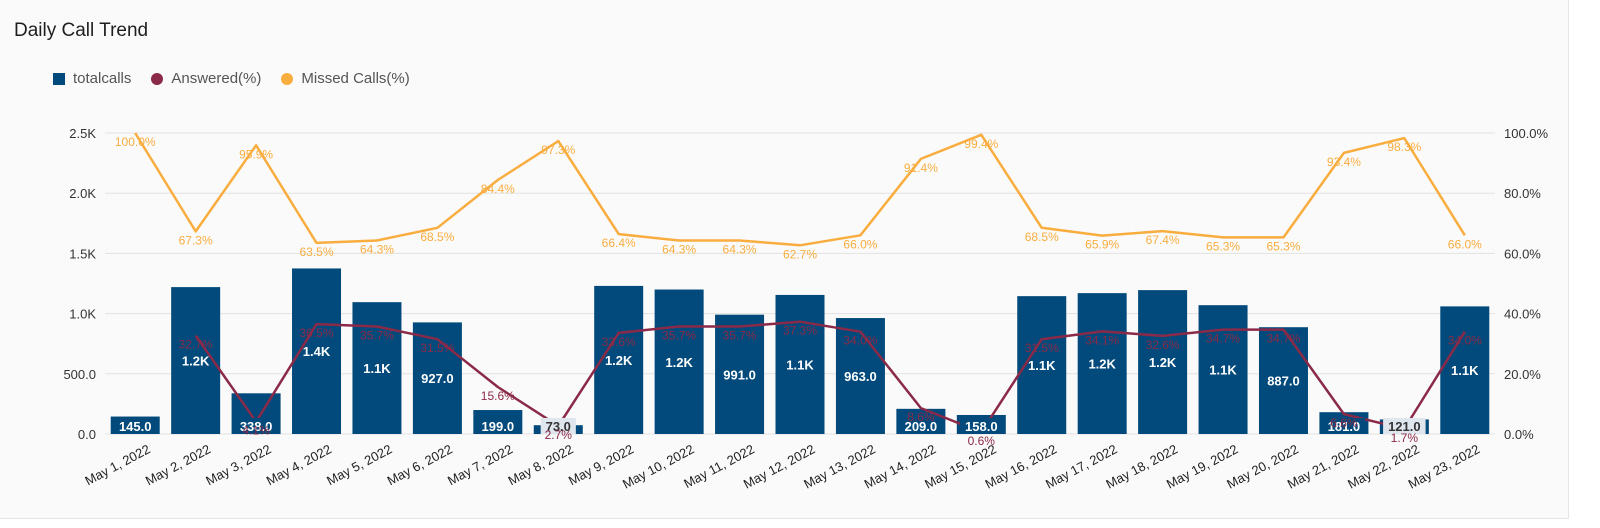  What do you see at coordinates (498, 189) in the screenshot?
I see `missed-calls-data-label: 84.4%` at bounding box center [498, 189].